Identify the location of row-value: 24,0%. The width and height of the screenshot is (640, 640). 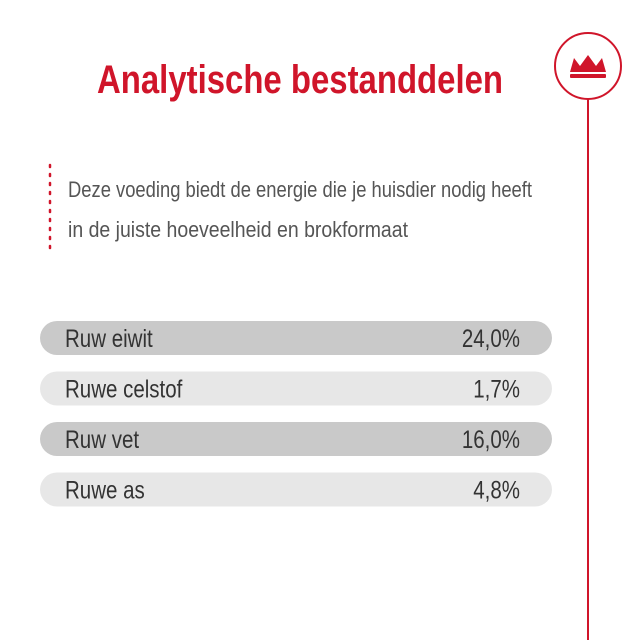
(491, 338).